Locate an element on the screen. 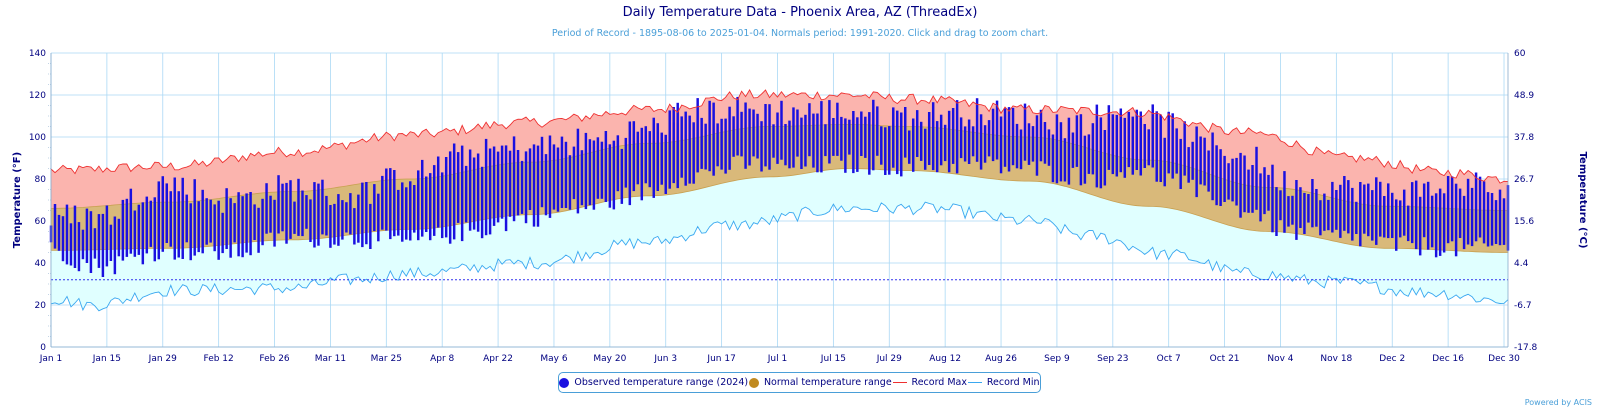 The width and height of the screenshot is (1600, 417). legend-normal: Normal temperature range is located at coordinates (820, 382).